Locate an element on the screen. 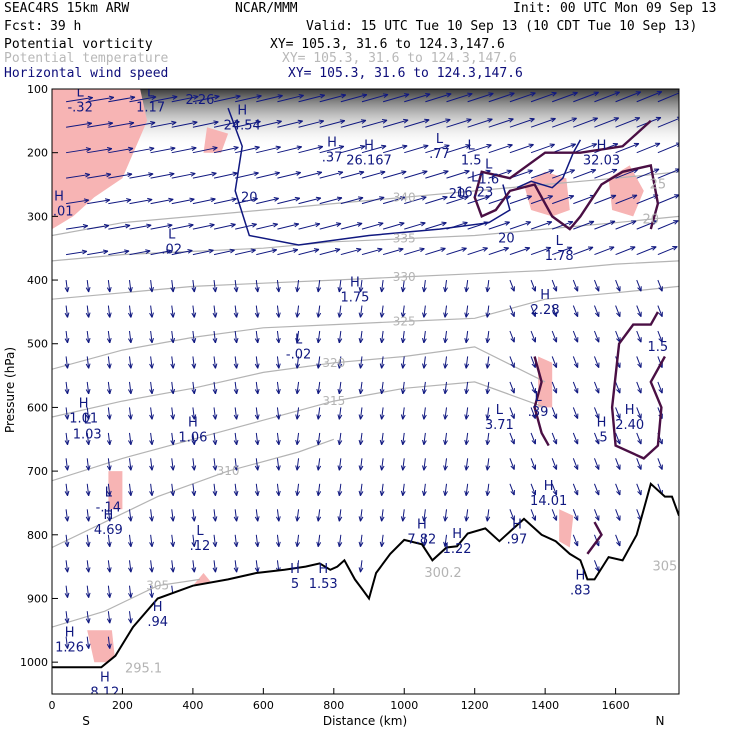 This screenshot has width=740, height=740. pv-extremum-value: .39 is located at coordinates (538, 412).